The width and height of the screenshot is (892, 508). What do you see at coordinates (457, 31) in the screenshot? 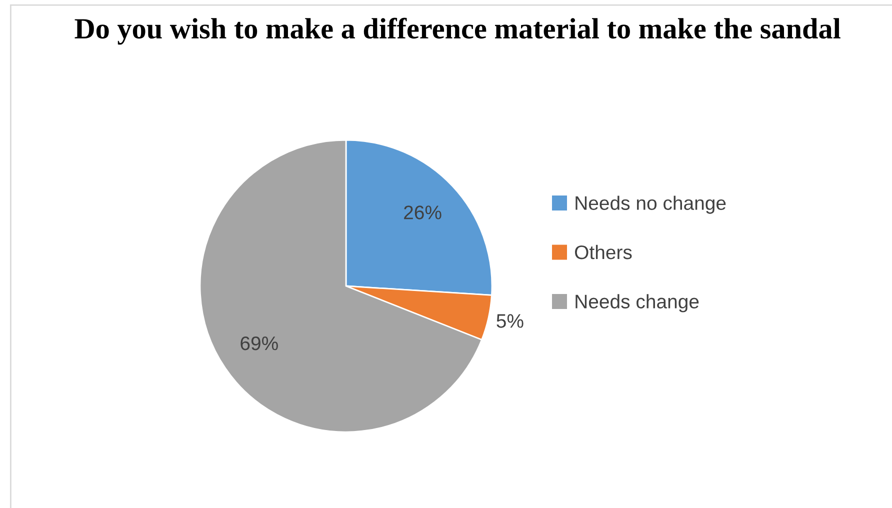
I see `chart-title: Do you wish to make a difference material to make the sandal` at bounding box center [457, 31].